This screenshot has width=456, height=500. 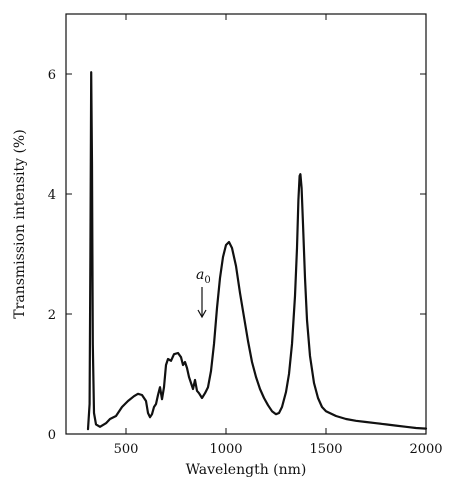 What do you see at coordinates (203, 276) in the screenshot?
I see `annotation-label: a0` at bounding box center [203, 276].